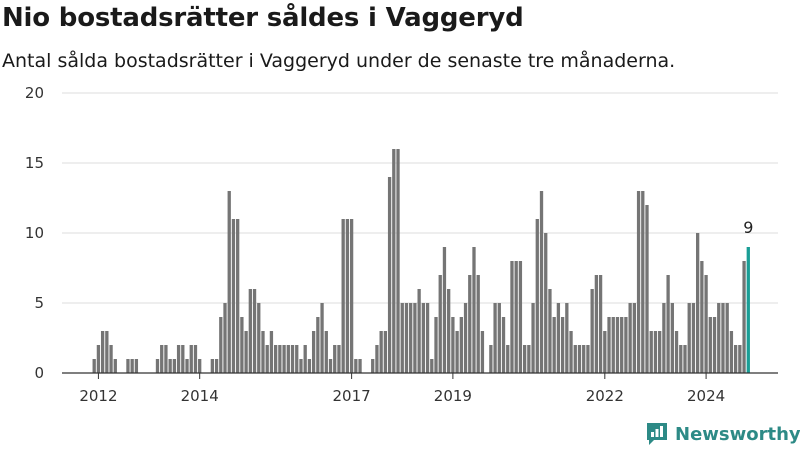  Describe the element at coordinates (657, 434) in the screenshot. I see `newsworthy-icon` at that location.